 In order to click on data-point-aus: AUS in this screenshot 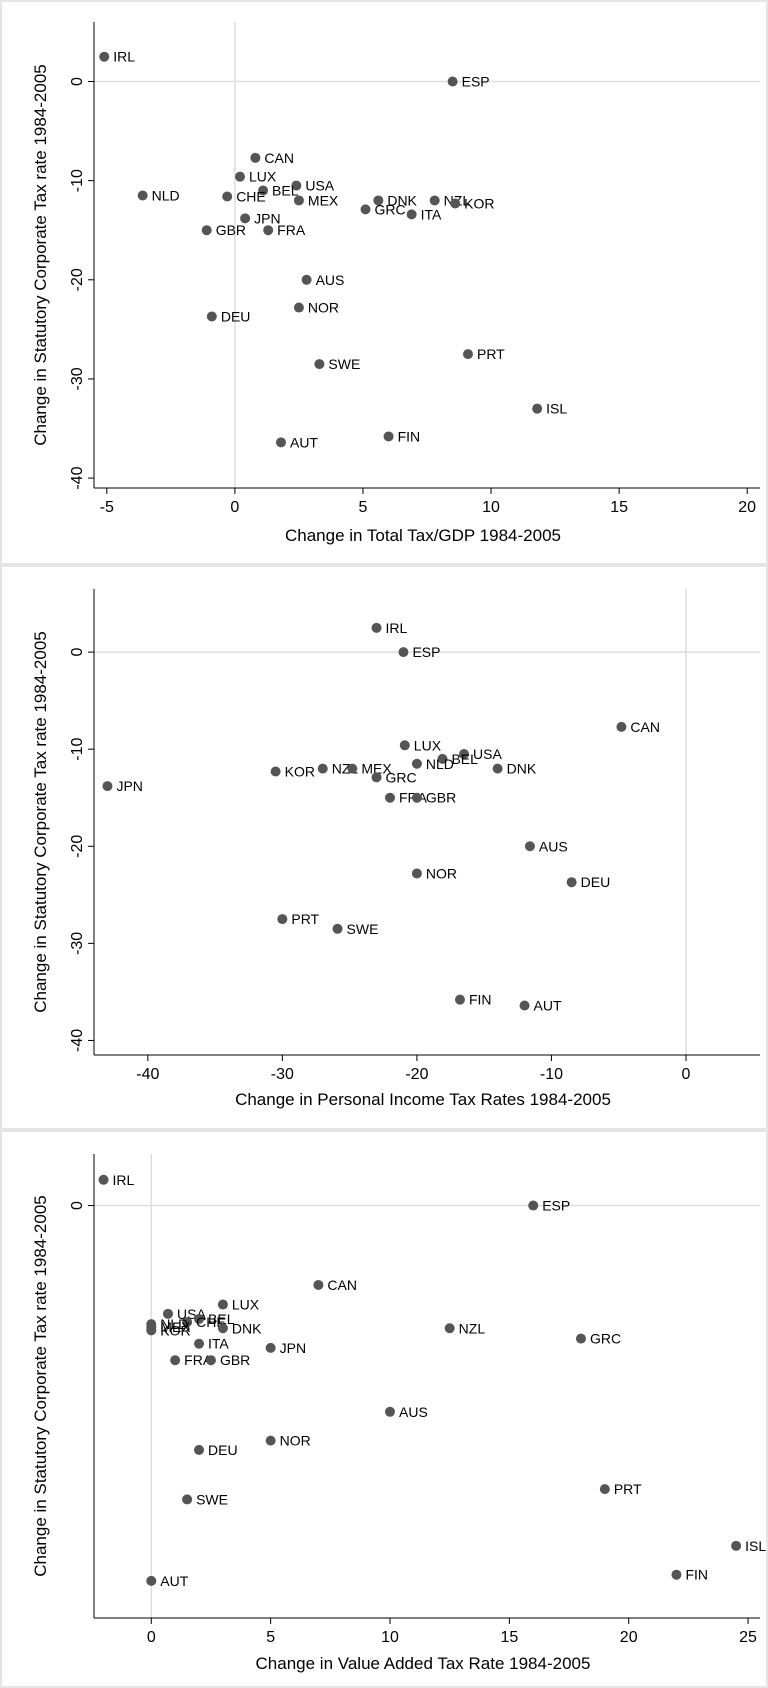, I will do `click(406, 1412)`.